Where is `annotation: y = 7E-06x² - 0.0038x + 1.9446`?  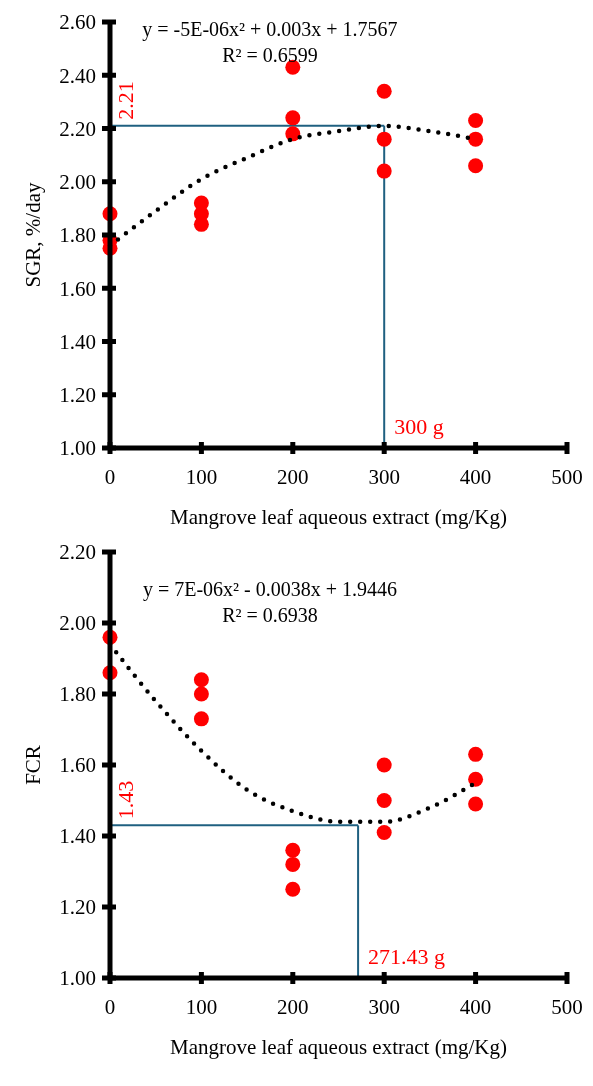
annotation: y = 7E-06x² - 0.0038x + 1.9446 is located at coordinates (269, 589).